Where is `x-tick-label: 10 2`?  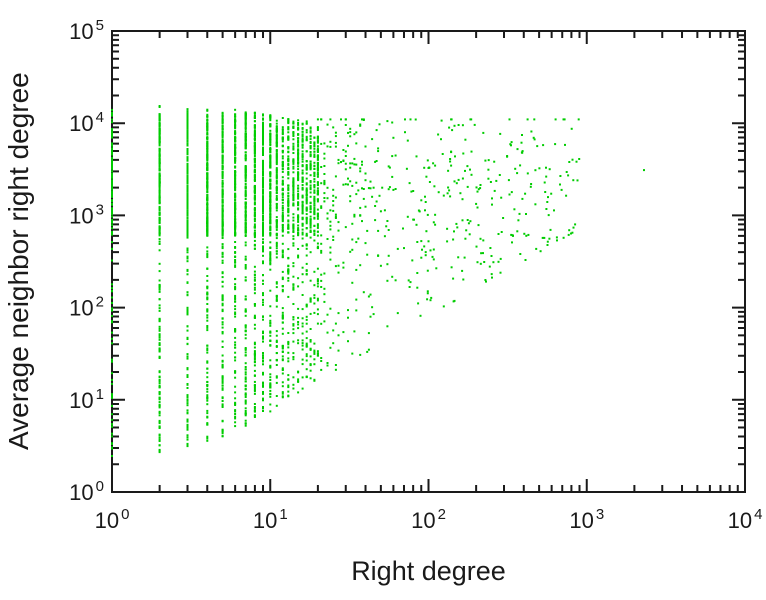
x-tick-label: 10 2 is located at coordinates (428, 519).